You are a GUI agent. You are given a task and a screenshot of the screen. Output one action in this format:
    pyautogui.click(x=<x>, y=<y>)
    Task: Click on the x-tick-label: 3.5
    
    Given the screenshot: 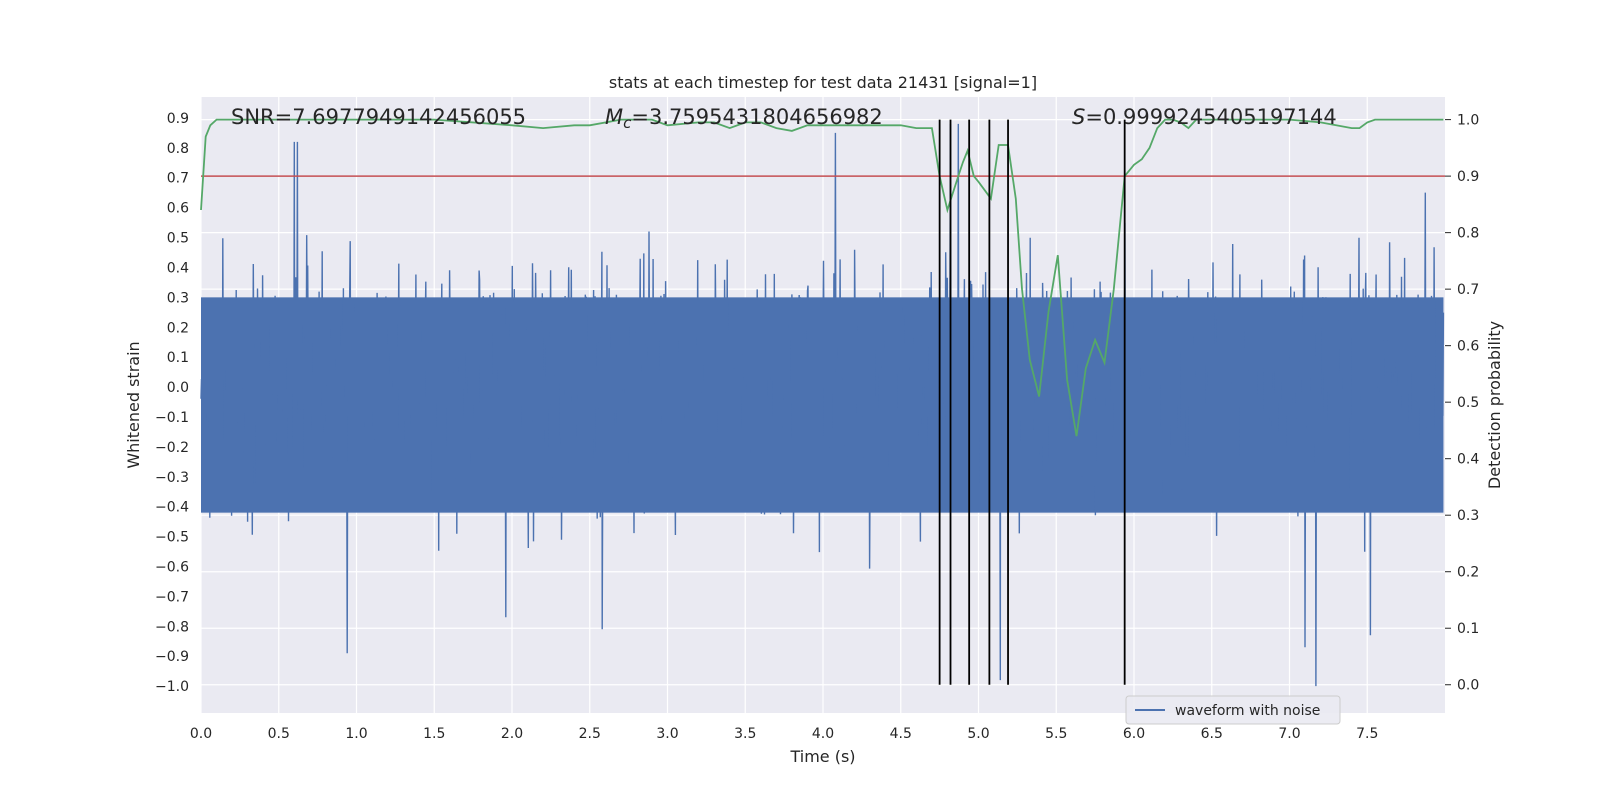 What is the action you would take?
    pyautogui.click(x=745, y=734)
    